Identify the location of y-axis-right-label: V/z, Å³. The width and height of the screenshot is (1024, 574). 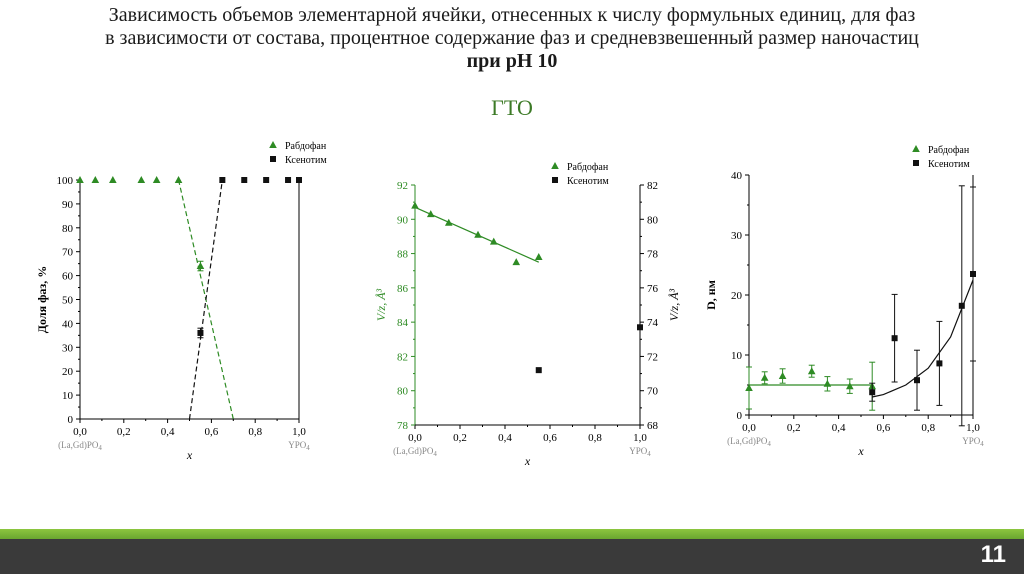
(674, 304).